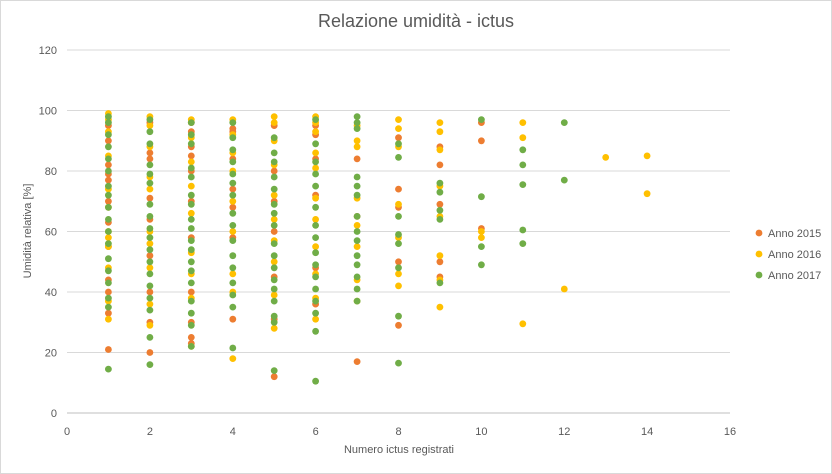 The image size is (832, 474). What do you see at coordinates (51, 172) in the screenshot?
I see `y-tick-label: 80` at bounding box center [51, 172].